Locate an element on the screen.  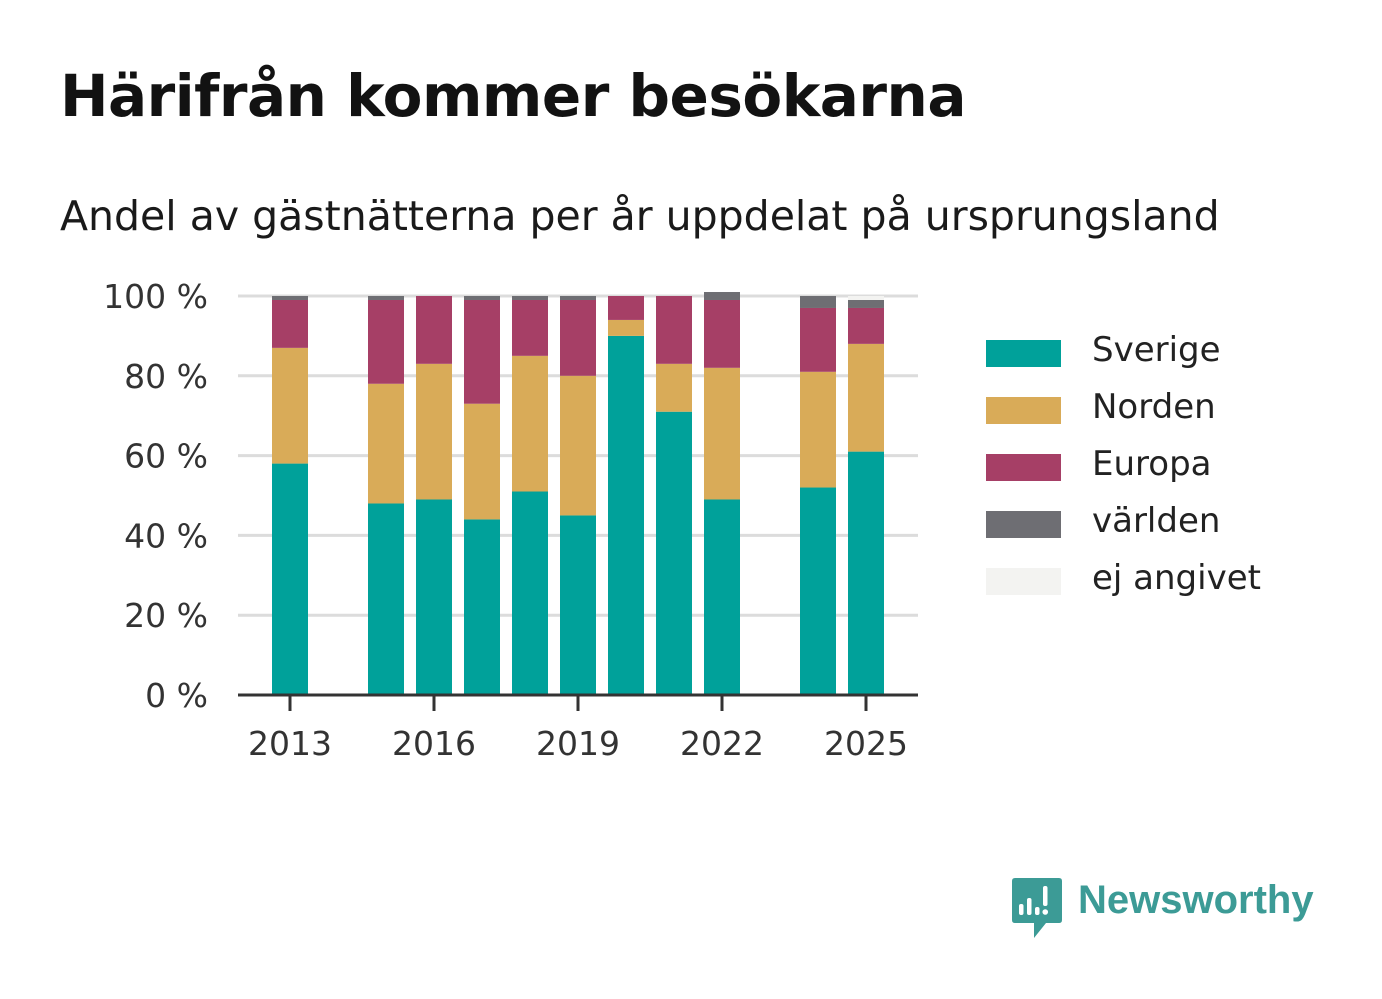
y-tick-label: 80 % is located at coordinates (166, 376).